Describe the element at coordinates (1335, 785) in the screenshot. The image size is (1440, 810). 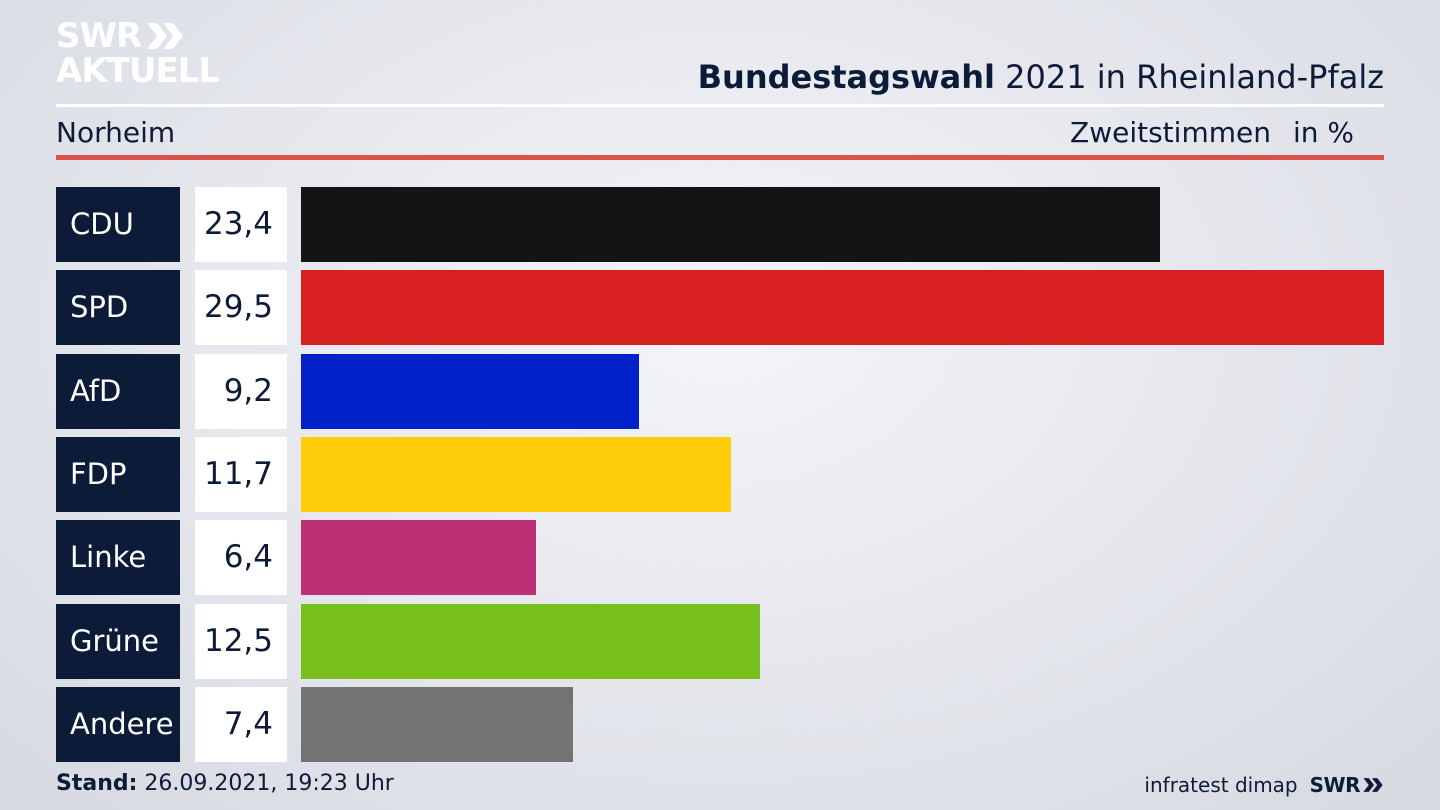
I see `footer-logo-text: SWR` at that location.